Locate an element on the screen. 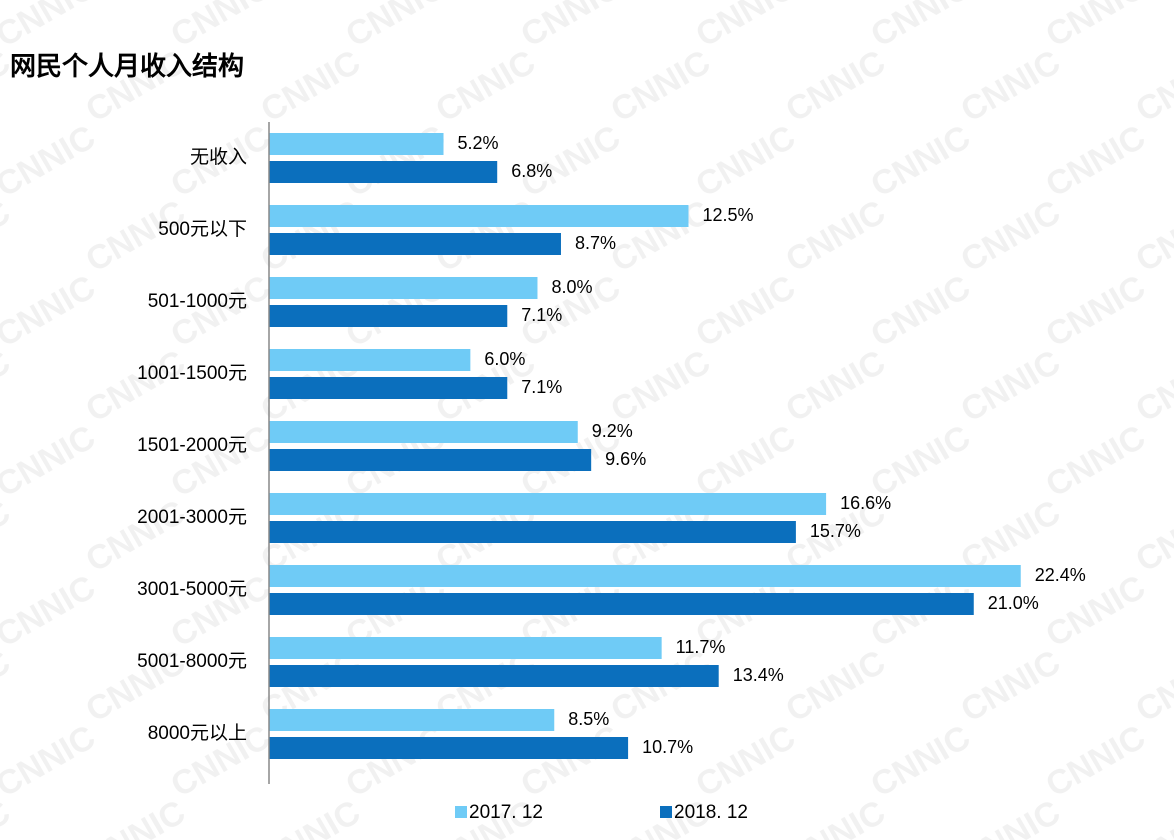 The image size is (1174, 840). y-tick-label: 2001-3000元 is located at coordinates (192, 517).